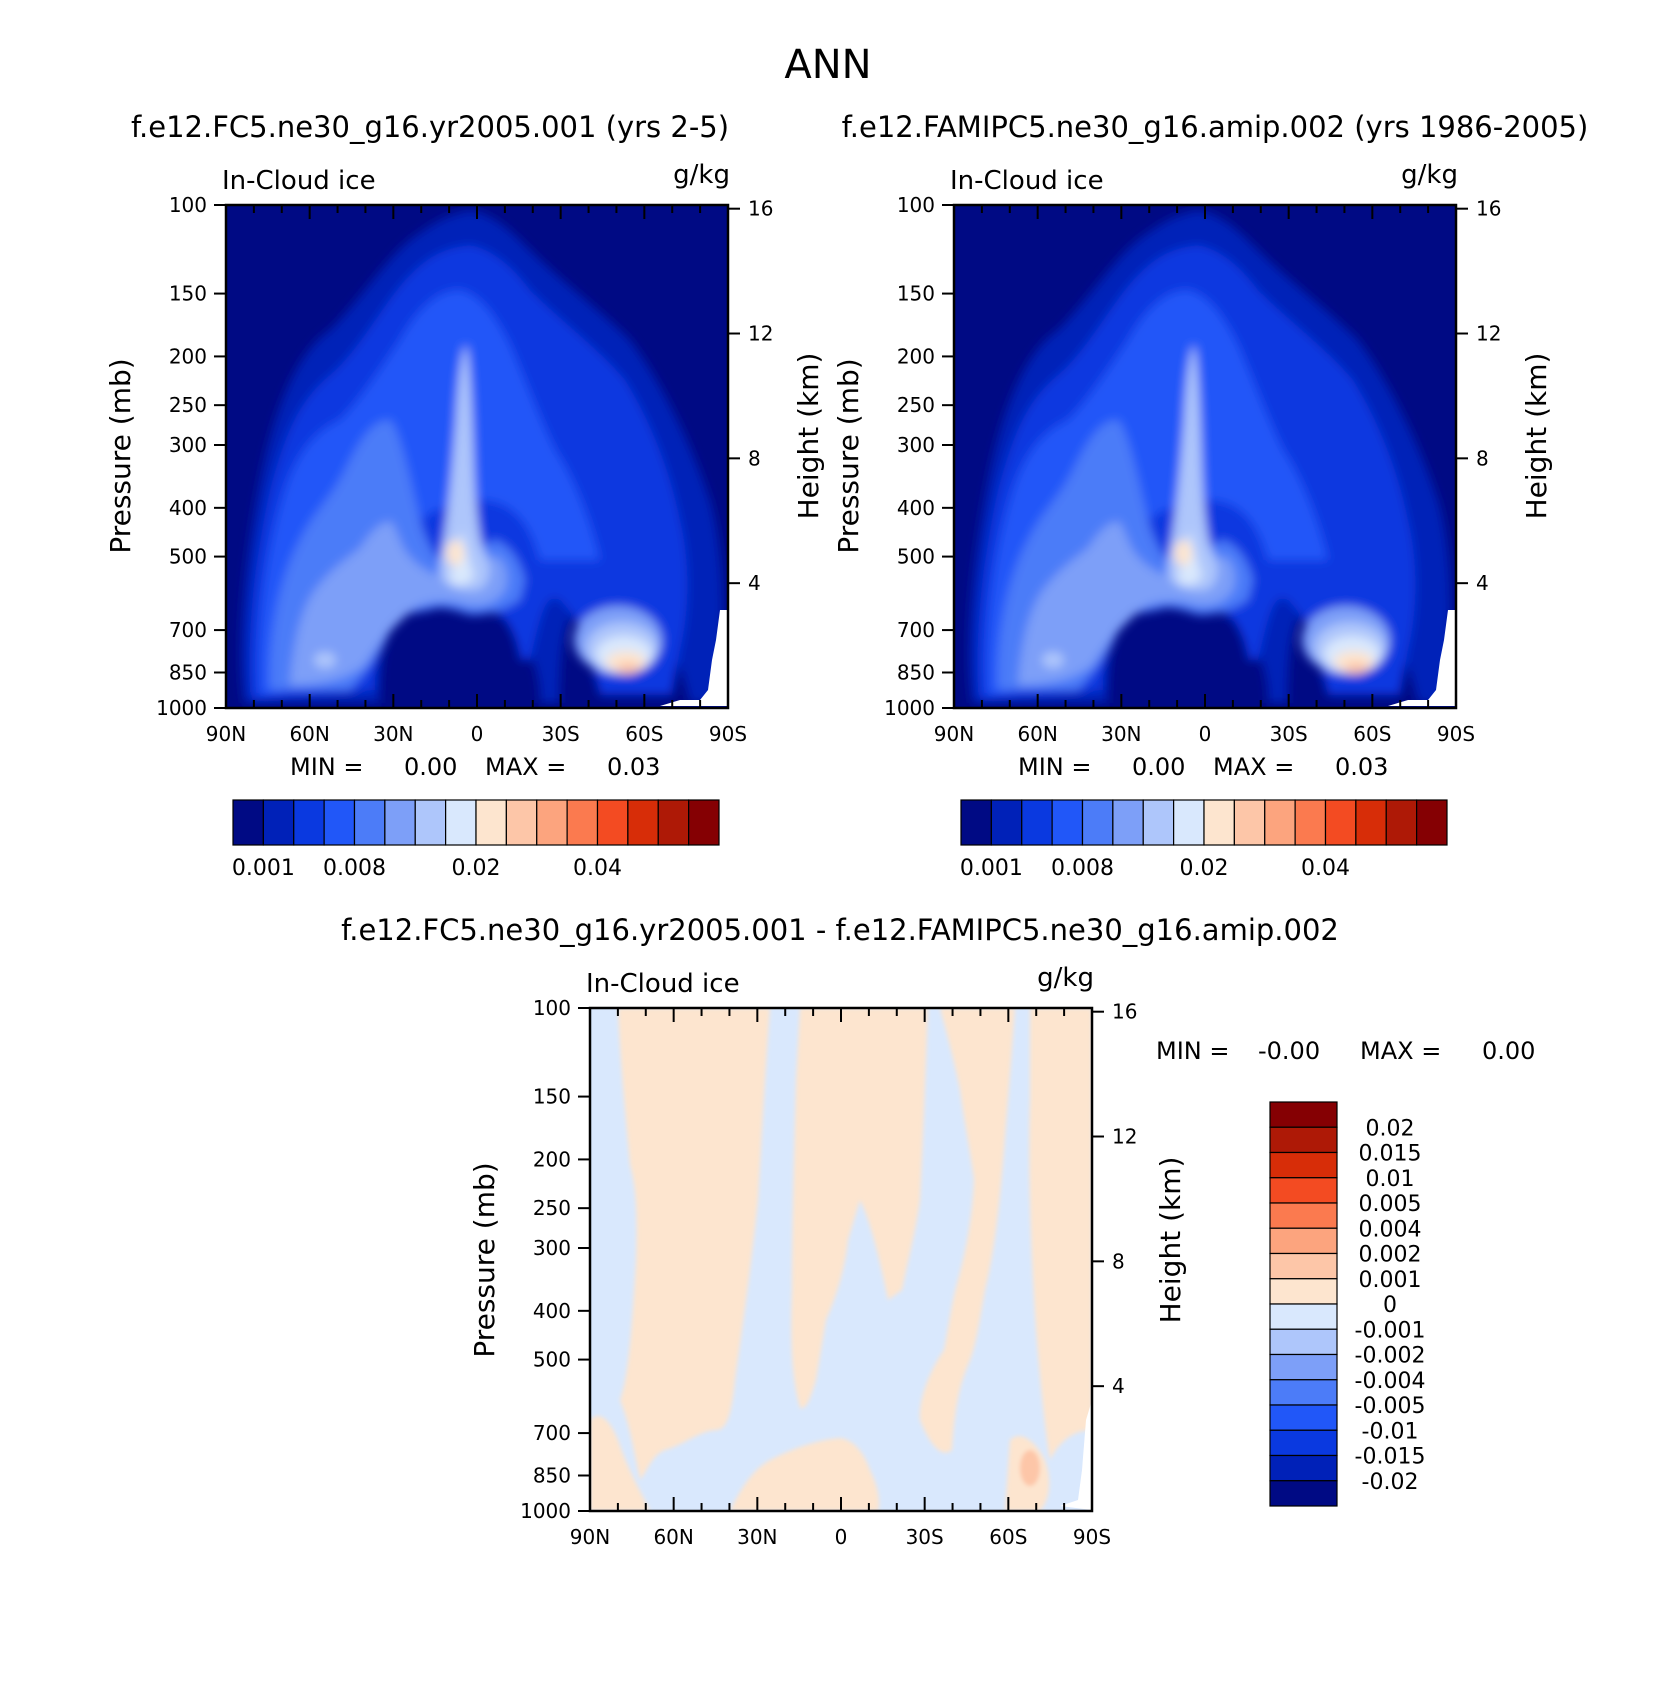 Image resolution: width=1669 pixels, height=1699 pixels. I want to click on max-label: MAX =, so click(525, 767).